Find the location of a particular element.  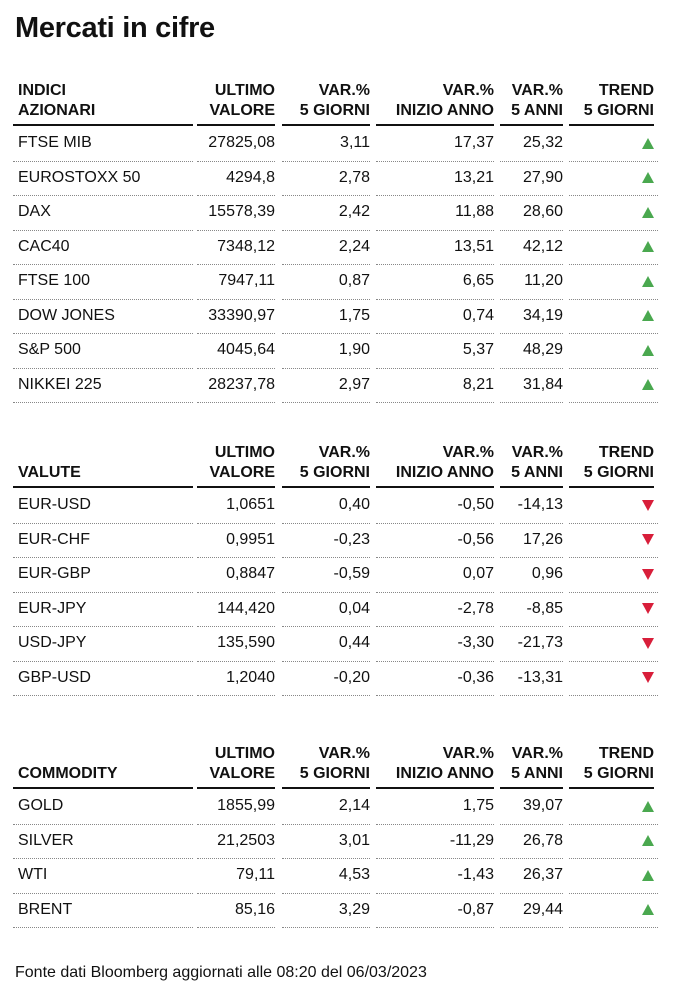

table-row: EUR-CHF 0,9951 -0,23 -0,56 17,26 is located at coordinates (336, 540).